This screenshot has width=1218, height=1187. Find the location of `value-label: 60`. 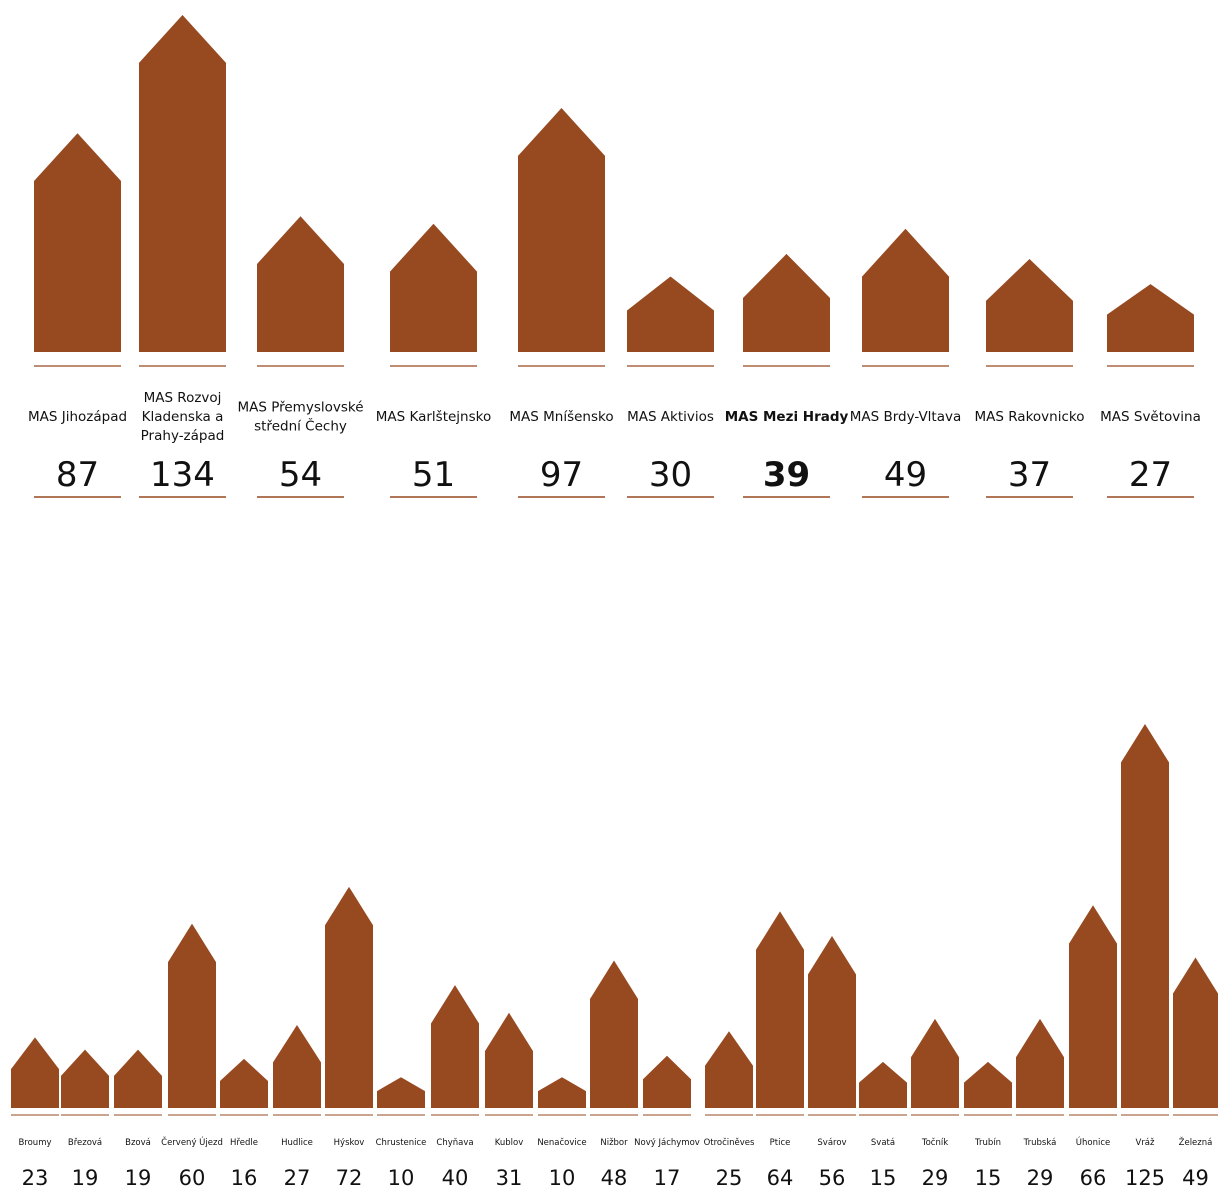

value-label: 60 is located at coordinates (192, 1176).